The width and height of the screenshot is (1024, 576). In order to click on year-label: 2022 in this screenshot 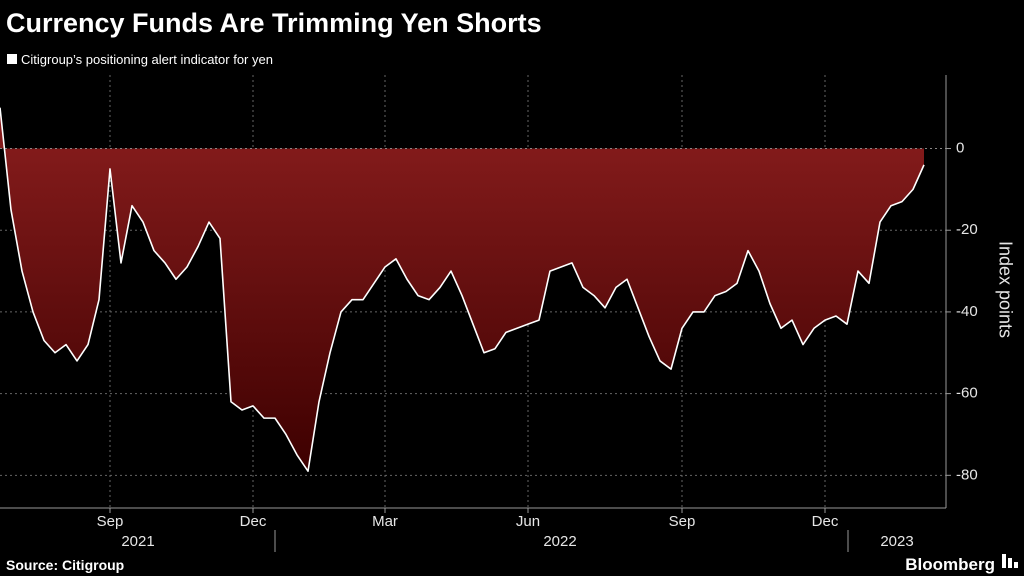, I will do `click(559, 541)`.